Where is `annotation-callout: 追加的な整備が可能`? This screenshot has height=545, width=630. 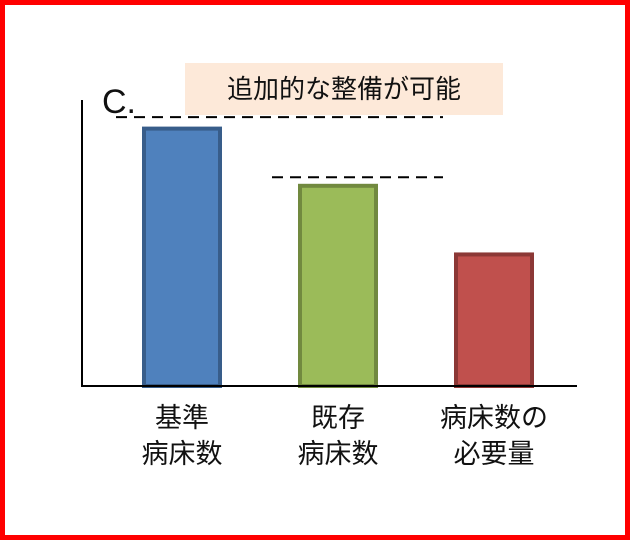 annotation-callout: 追加的な整備が可能 is located at coordinates (344, 89).